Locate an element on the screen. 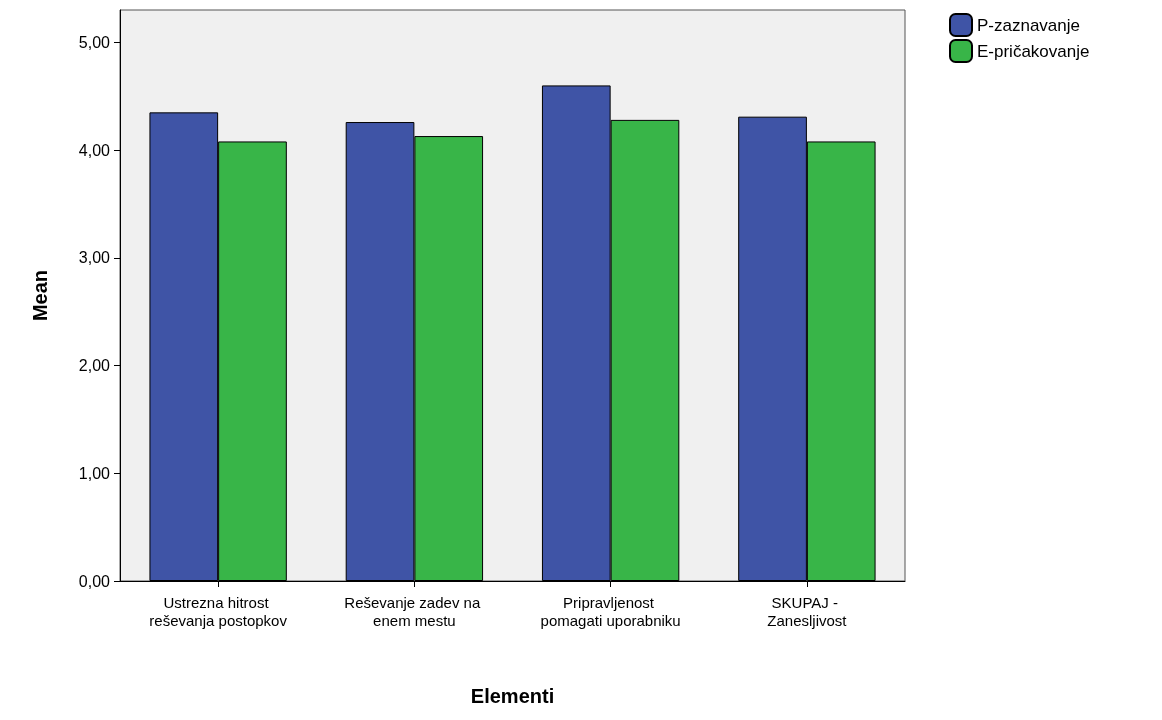 The image size is (1162, 720). x-tick-label: Pripravljenost pomagati uporabniku is located at coordinates (610, 611).